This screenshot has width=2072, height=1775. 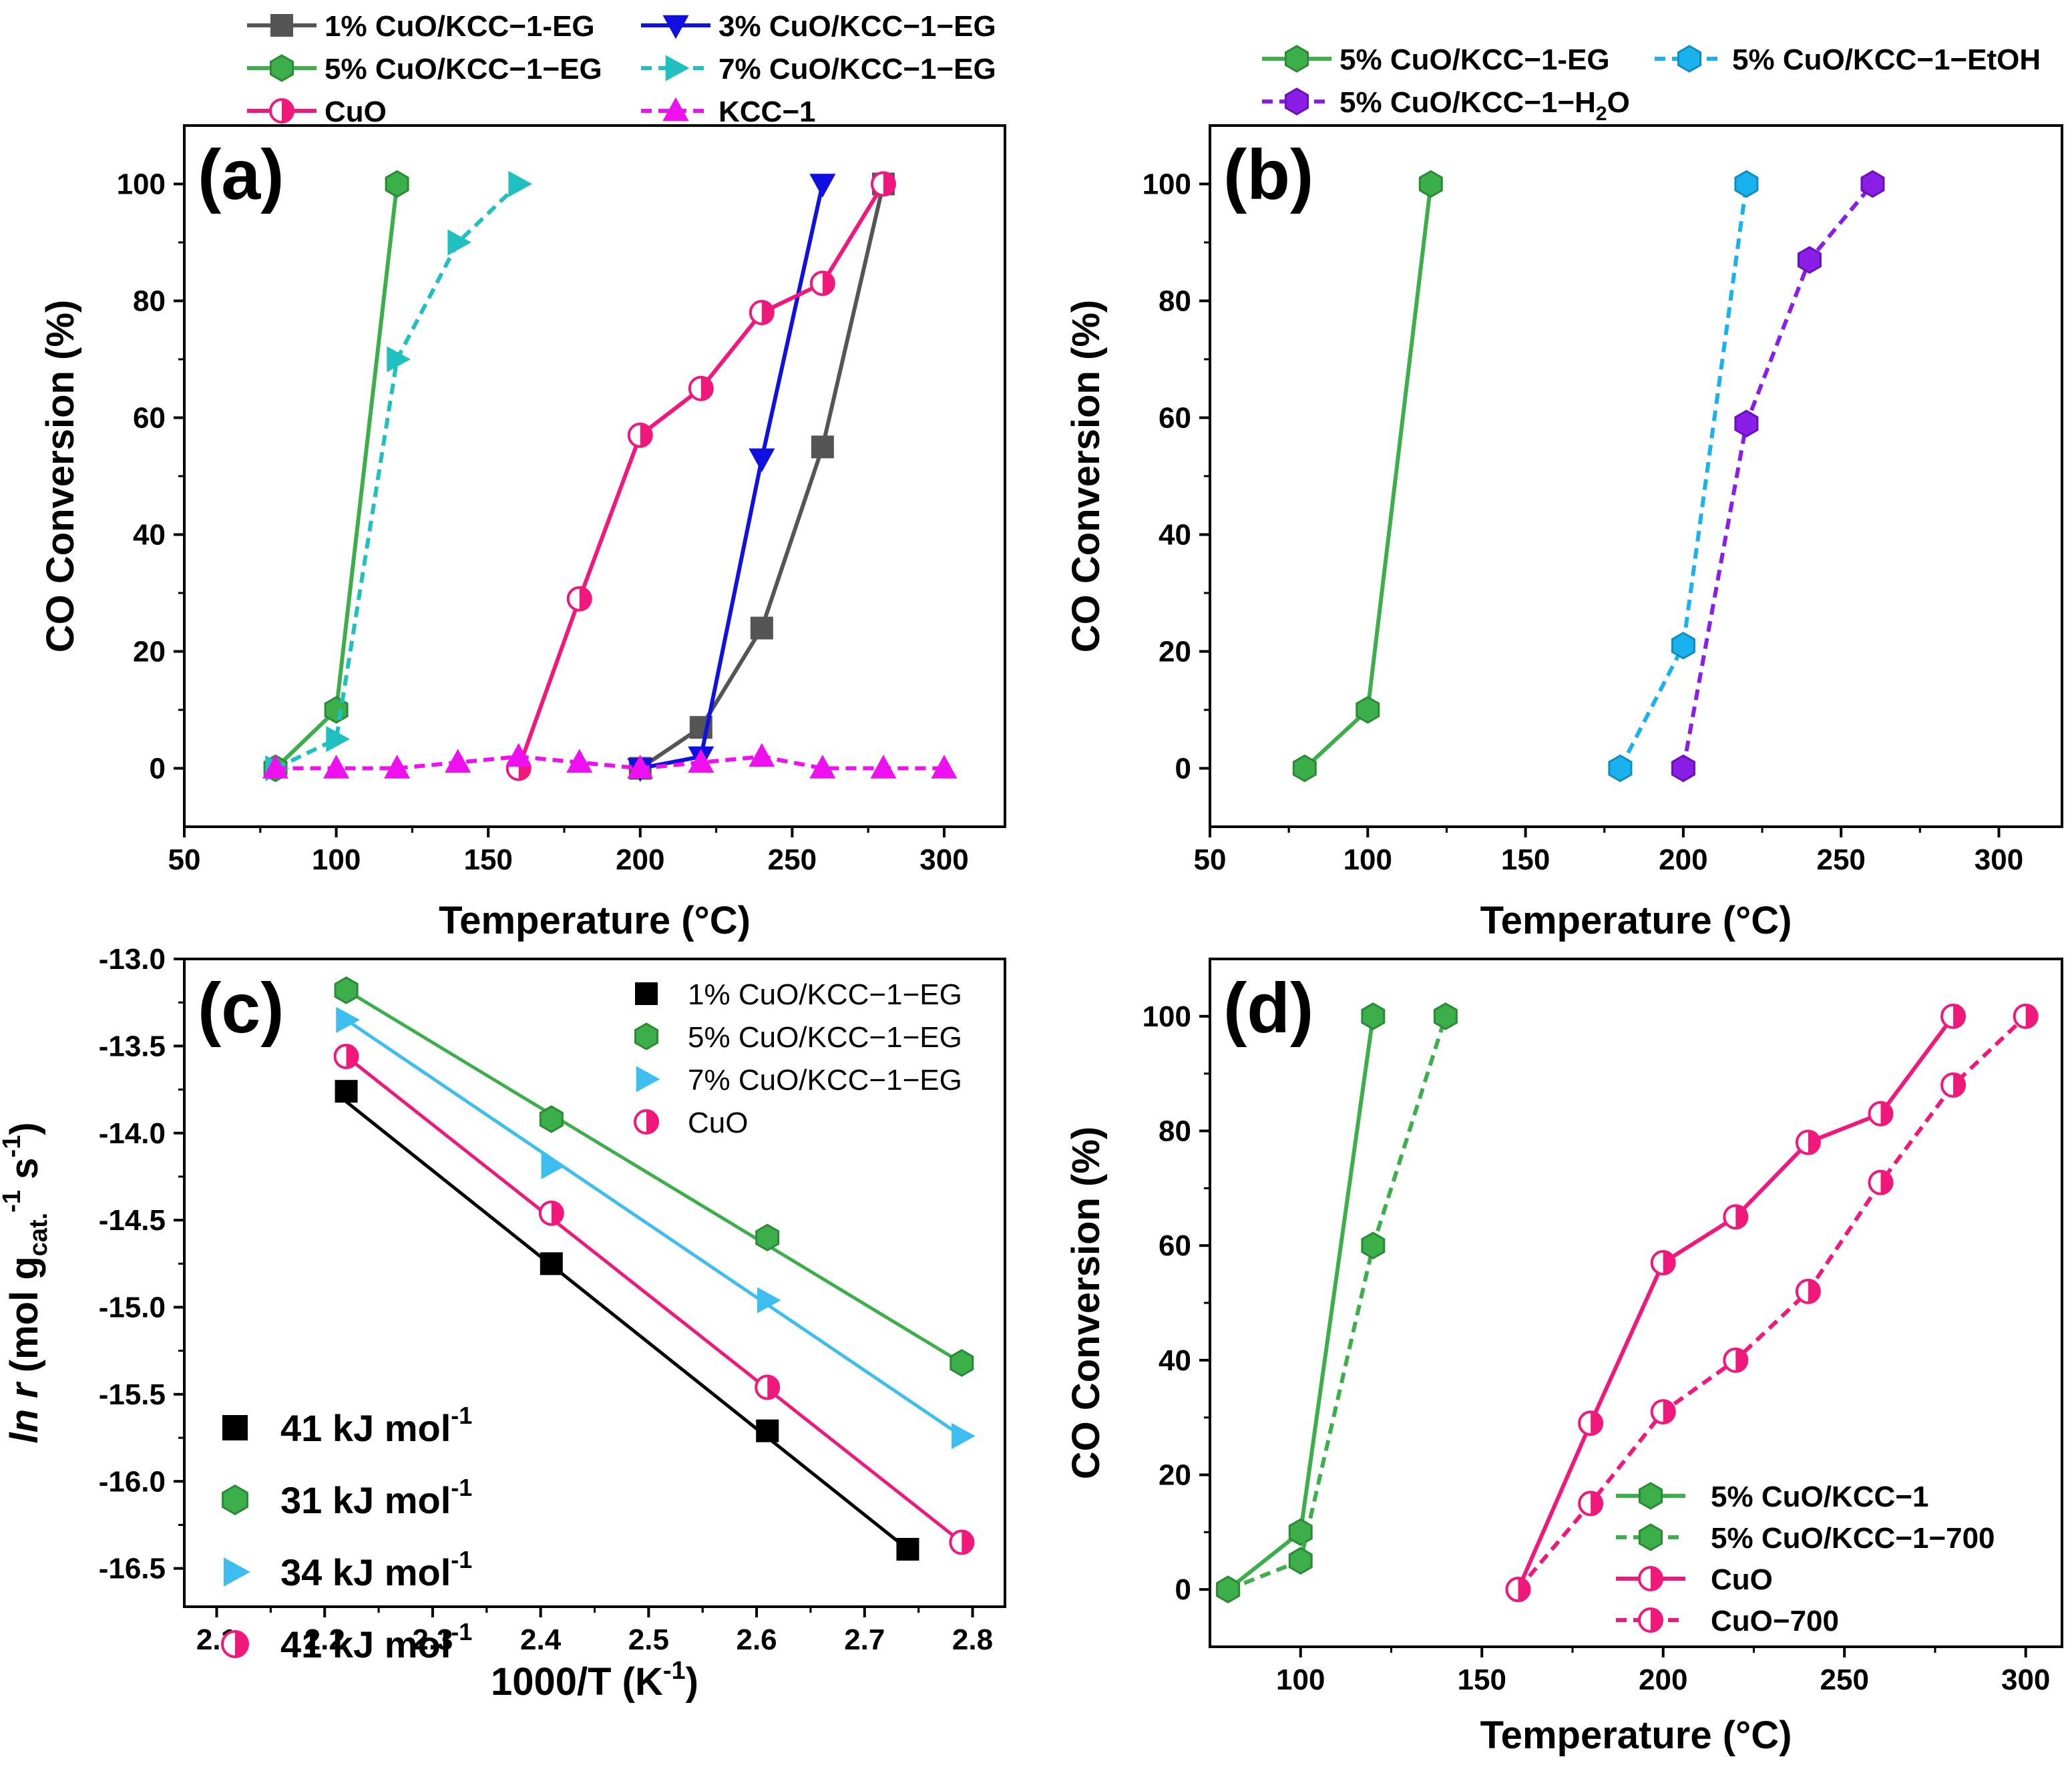 I want to click on c-x-axis-label-end: ), so click(x=692, y=1682).